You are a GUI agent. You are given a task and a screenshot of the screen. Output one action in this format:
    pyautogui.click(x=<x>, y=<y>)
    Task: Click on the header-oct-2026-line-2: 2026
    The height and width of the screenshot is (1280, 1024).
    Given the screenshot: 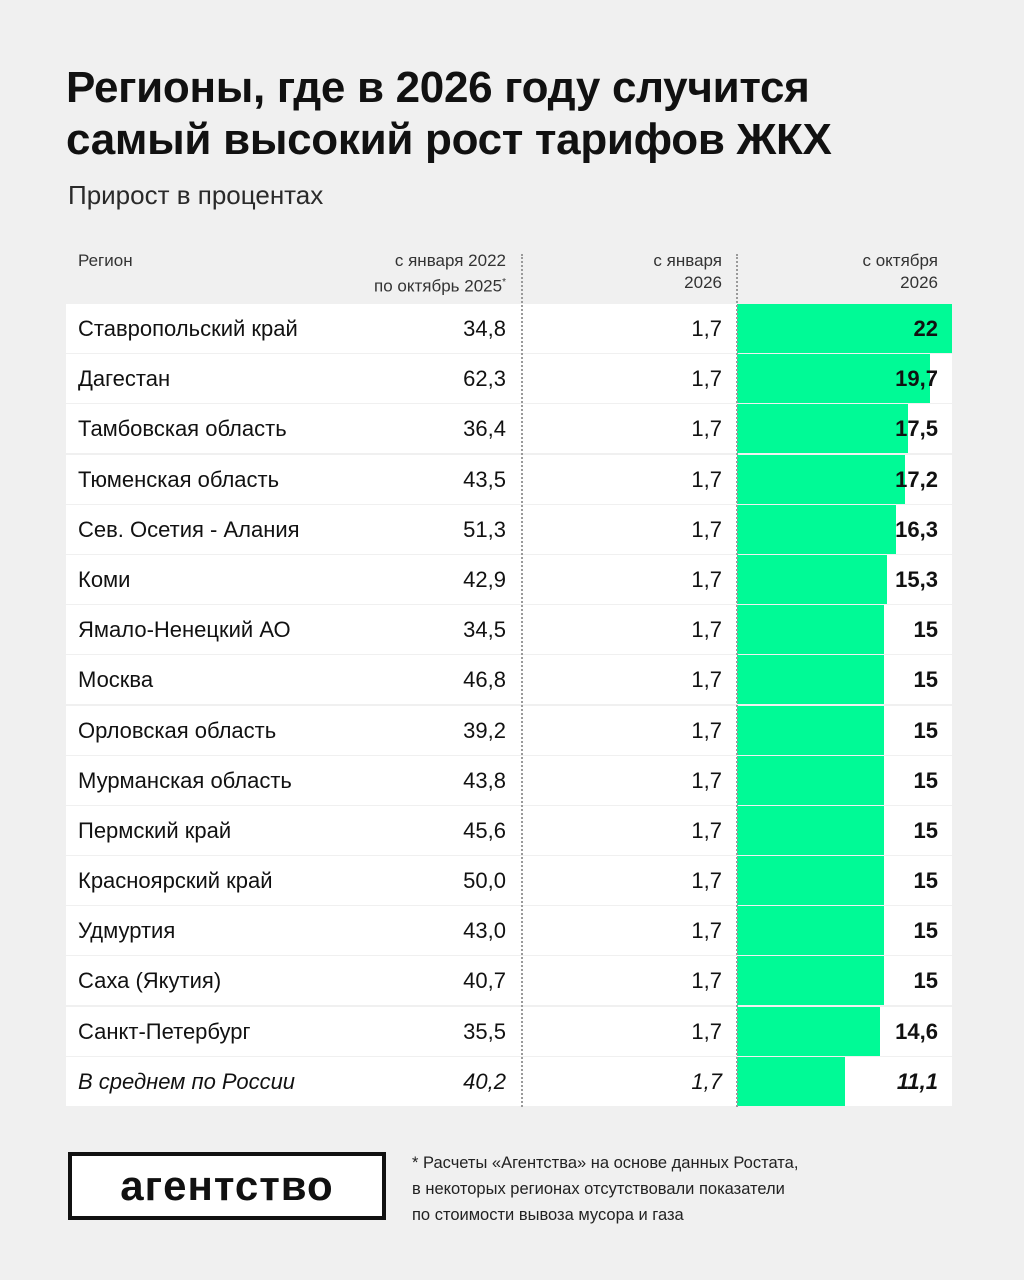 What is the action you would take?
    pyautogui.click(x=919, y=282)
    